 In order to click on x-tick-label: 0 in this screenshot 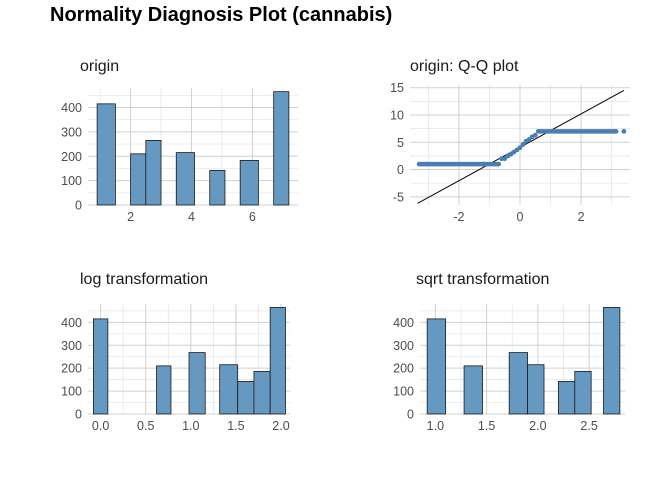, I will do `click(520, 217)`.